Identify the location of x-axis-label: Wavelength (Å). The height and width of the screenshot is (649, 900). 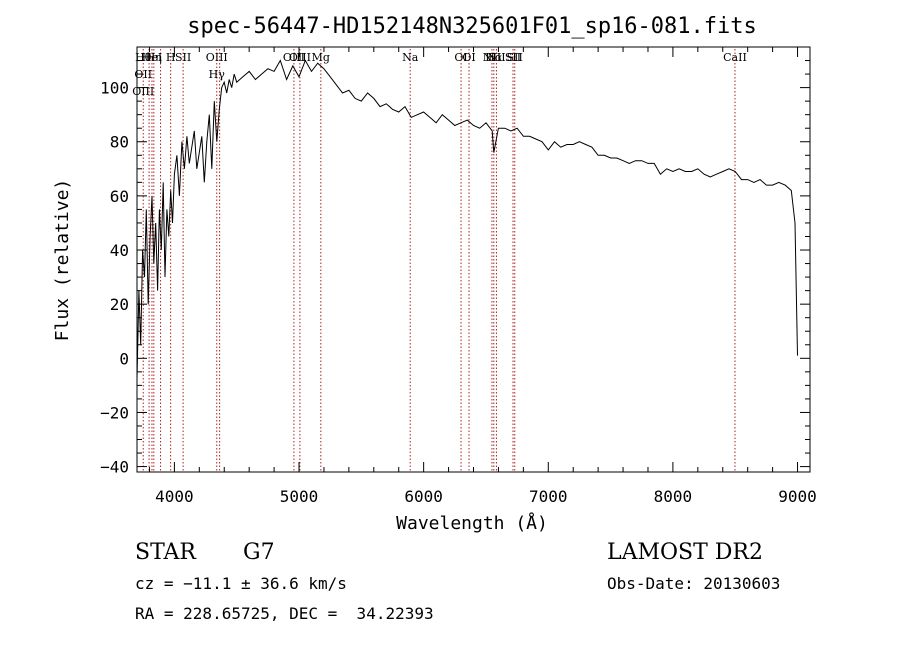
(472, 523).